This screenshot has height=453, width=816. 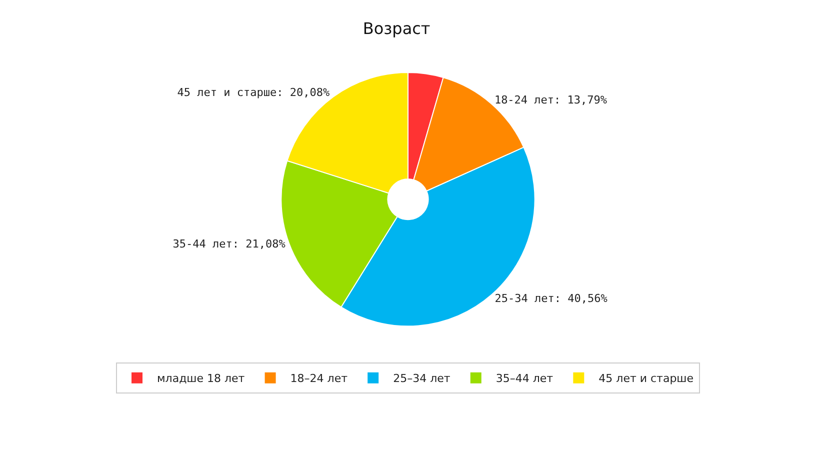 What do you see at coordinates (551, 298) in the screenshot?
I see `data-label: 25-34 лет: 40,56%` at bounding box center [551, 298].